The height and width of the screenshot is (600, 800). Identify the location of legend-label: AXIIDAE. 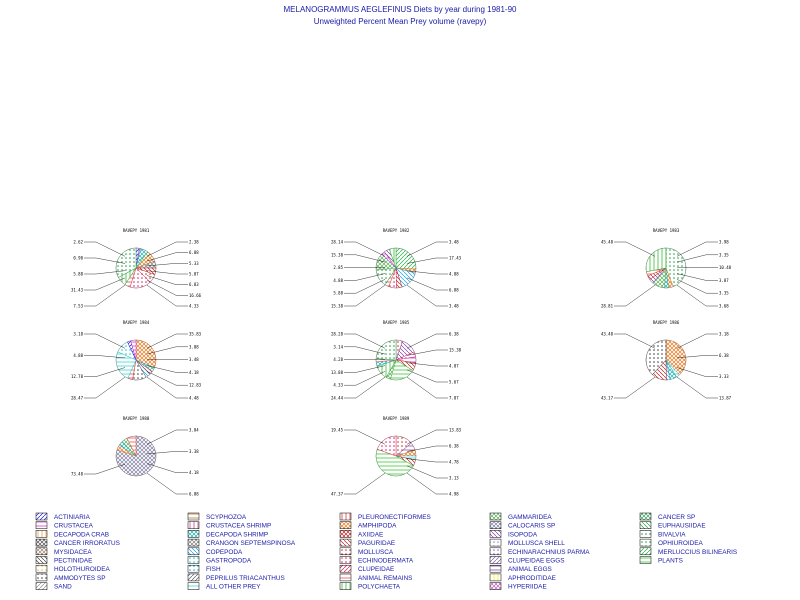
(370, 534).